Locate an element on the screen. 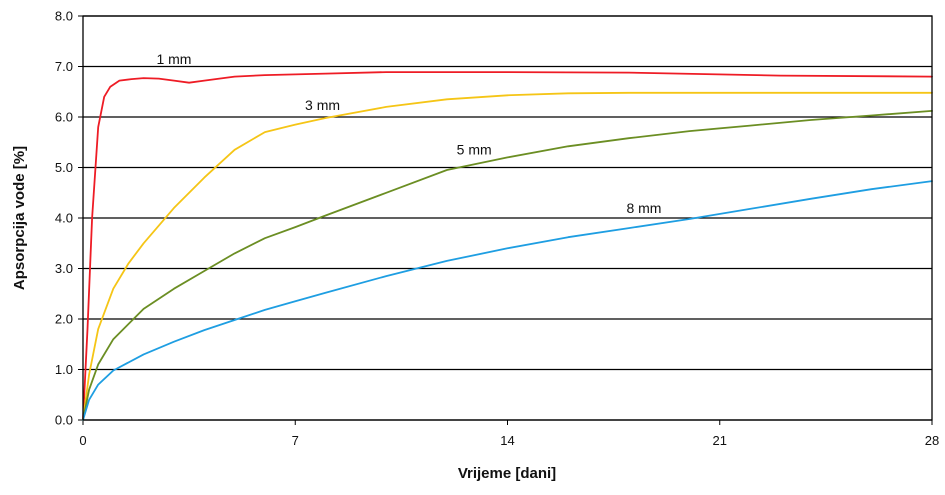  series-label: 3 mm is located at coordinates (322, 105).